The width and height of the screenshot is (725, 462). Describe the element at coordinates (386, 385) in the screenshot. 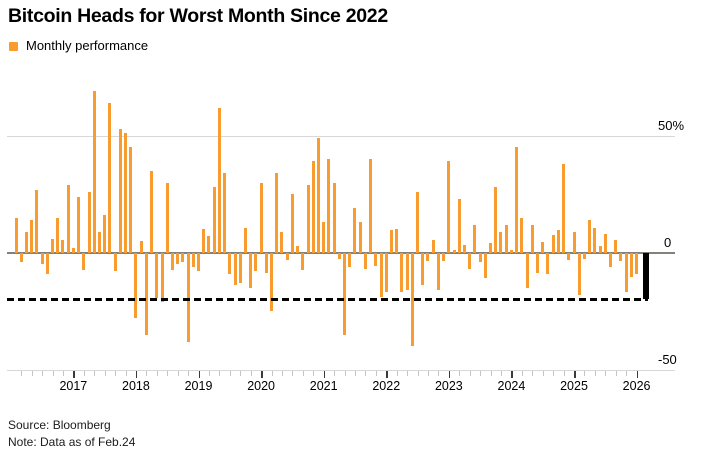

I see `year-label: 2022` at that location.